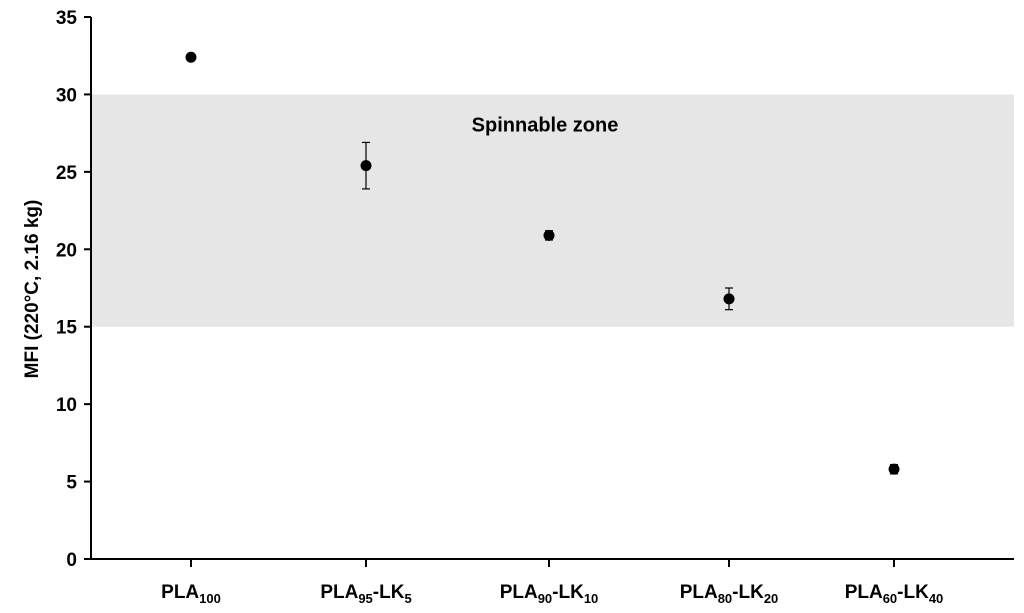 The width and height of the screenshot is (1024, 613). I want to click on x-tick-label: PLA60-LK40, so click(894, 594).